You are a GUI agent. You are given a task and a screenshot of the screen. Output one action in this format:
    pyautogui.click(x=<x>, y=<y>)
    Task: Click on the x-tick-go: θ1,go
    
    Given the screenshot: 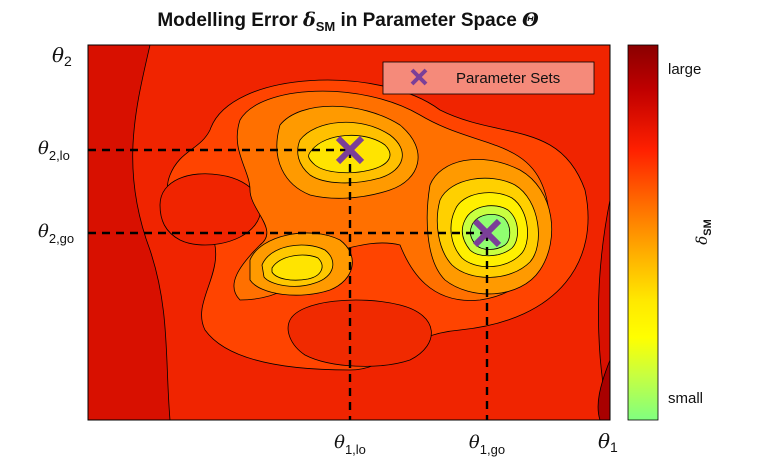 What is the action you would take?
    pyautogui.click(x=487, y=444)
    